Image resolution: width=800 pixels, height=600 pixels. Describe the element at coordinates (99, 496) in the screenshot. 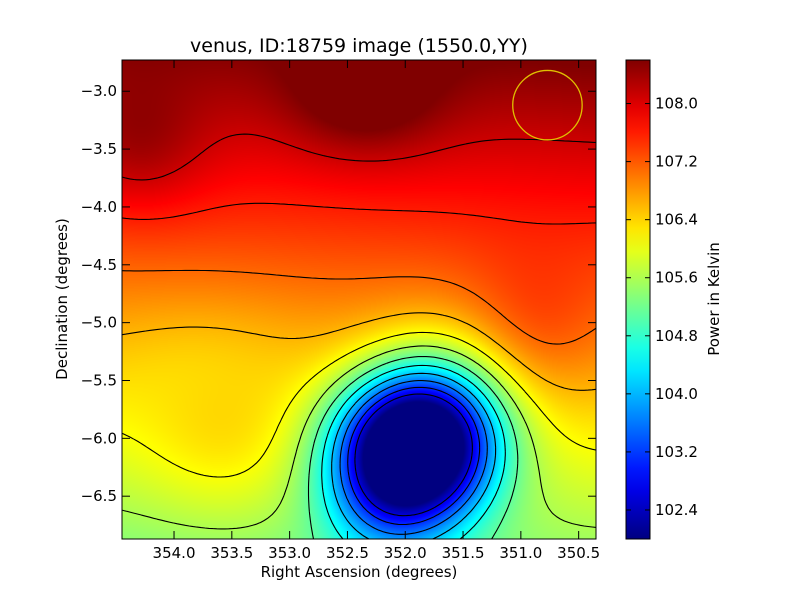

I see `y-tick-label: −6.5` at that location.